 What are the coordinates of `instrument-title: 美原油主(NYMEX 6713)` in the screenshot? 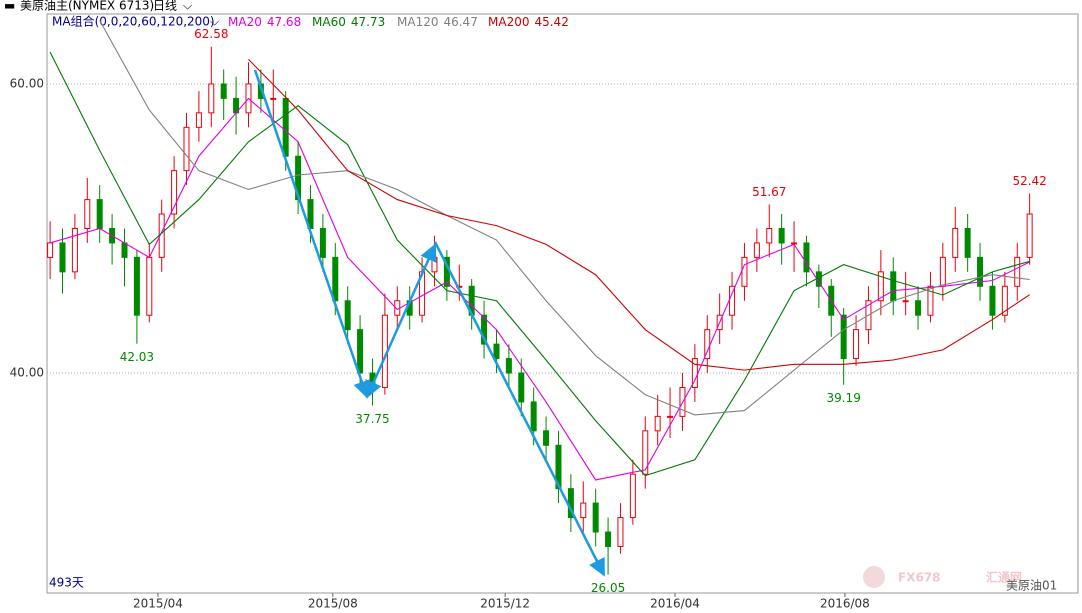 It's located at (87, 6).